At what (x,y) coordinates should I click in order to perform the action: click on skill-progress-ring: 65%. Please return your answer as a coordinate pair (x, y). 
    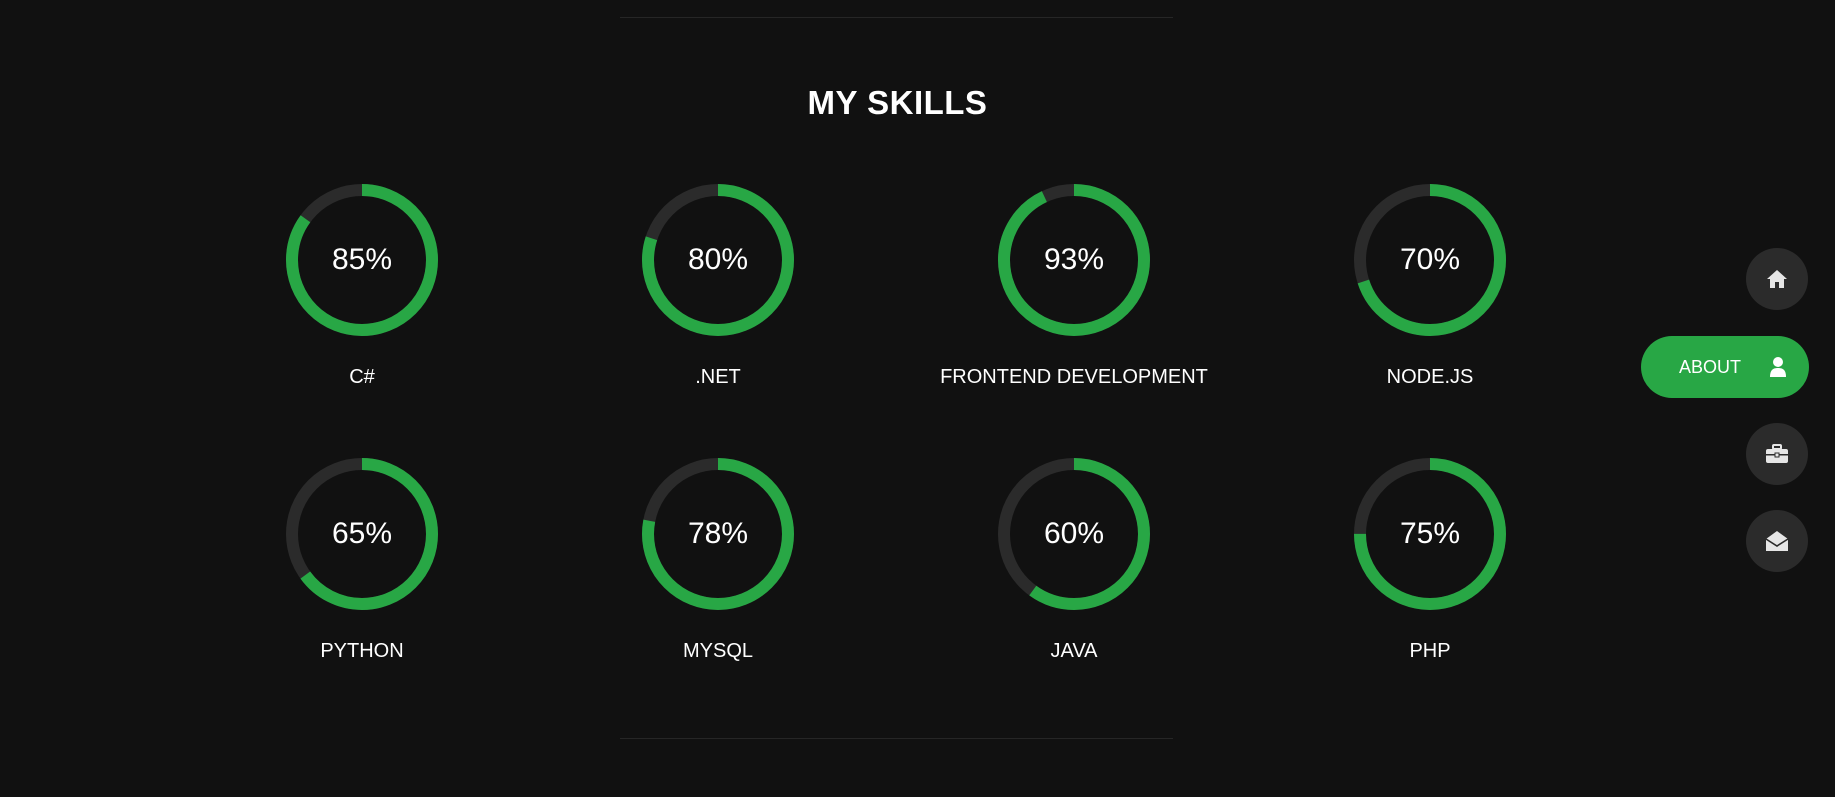
    Looking at the image, I should click on (362, 534).